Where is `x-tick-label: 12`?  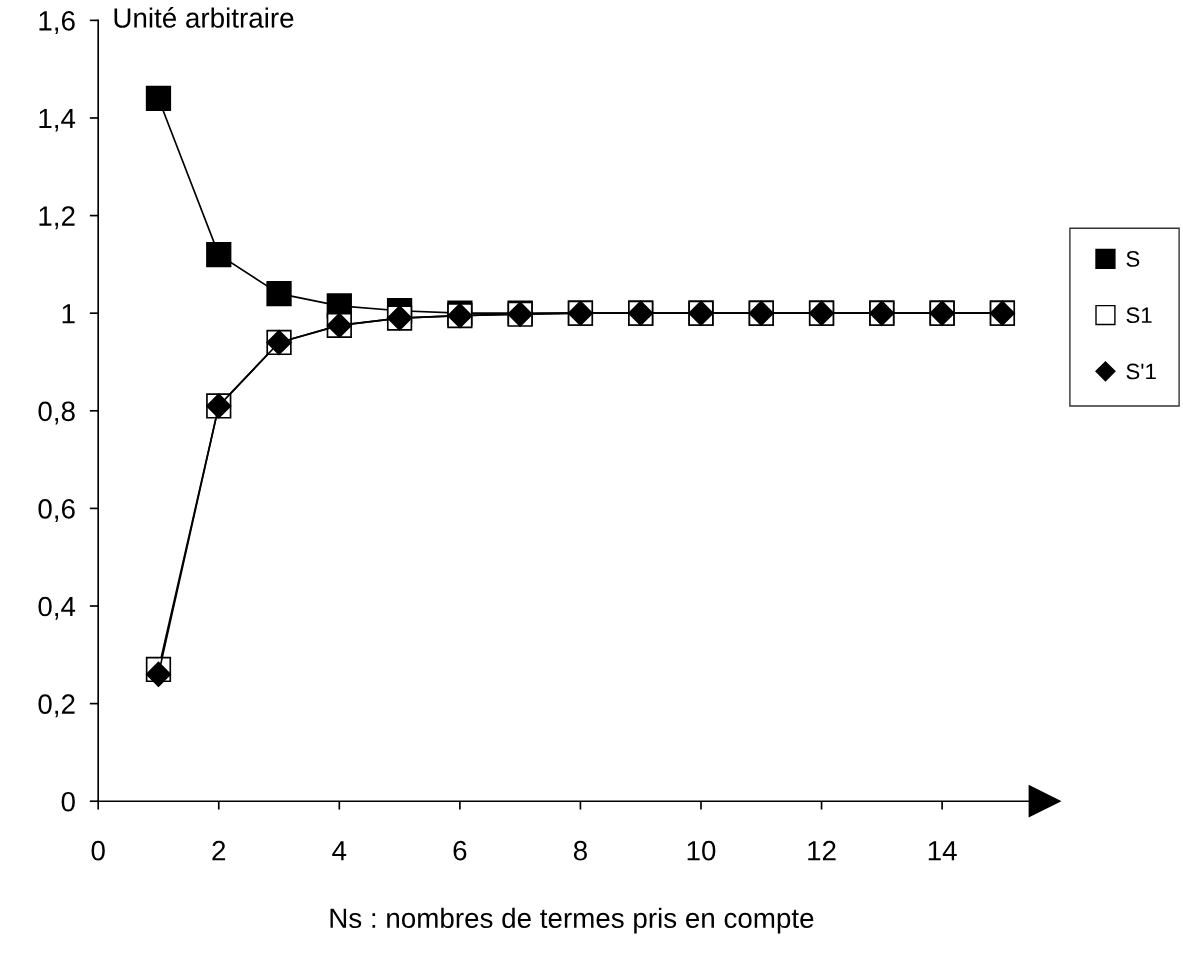 x-tick-label: 12 is located at coordinates (822, 850).